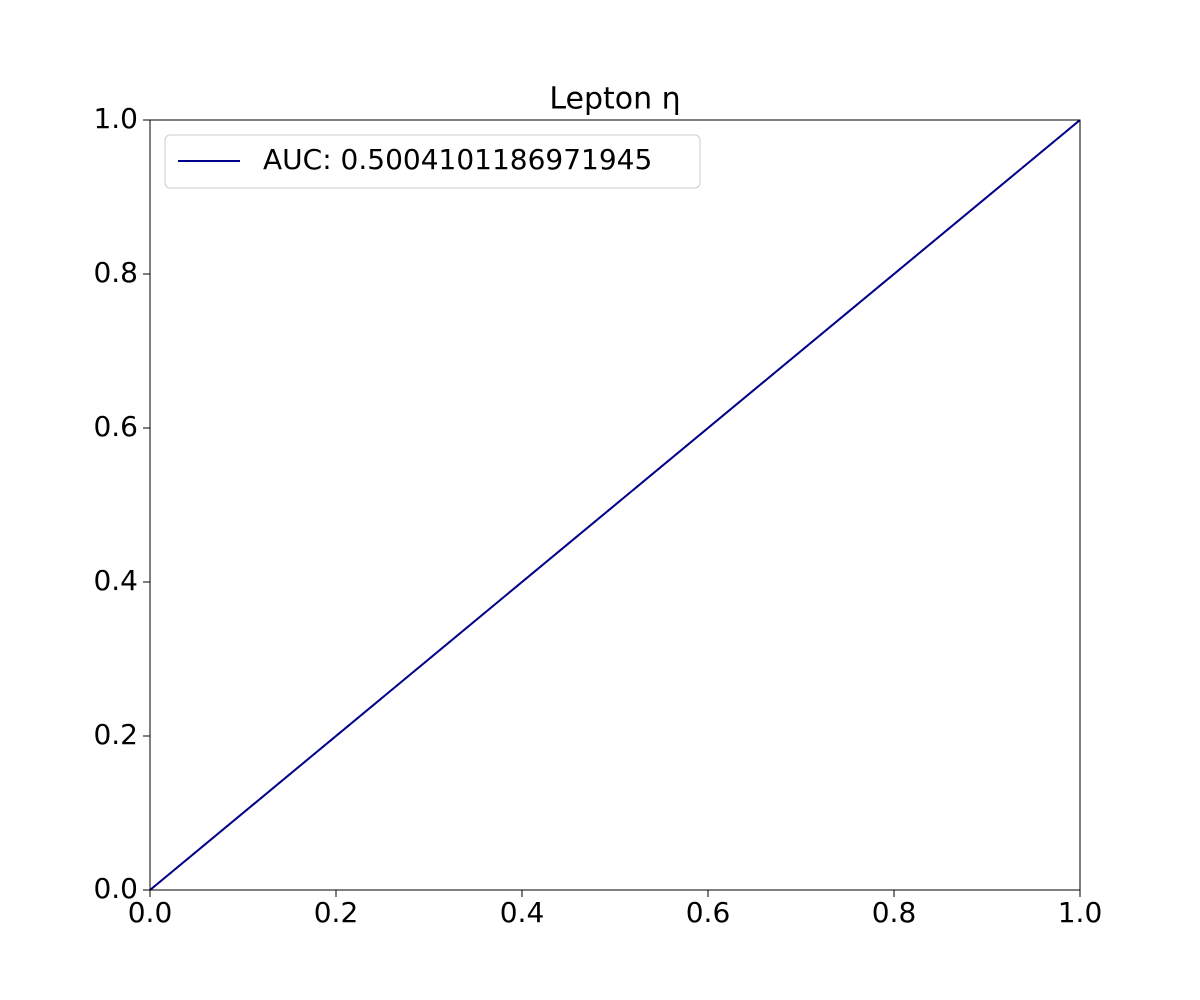 The height and width of the screenshot is (1000, 1200). I want to click on x-tick-label: 0.4, so click(522, 912).